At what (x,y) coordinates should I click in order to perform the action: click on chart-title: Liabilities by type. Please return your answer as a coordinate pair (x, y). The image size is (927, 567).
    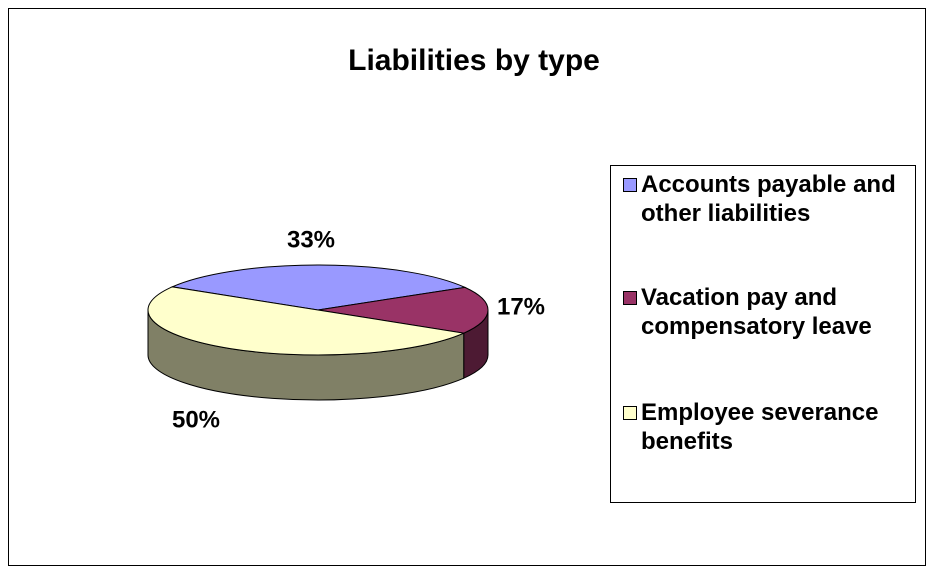
    Looking at the image, I should click on (474, 60).